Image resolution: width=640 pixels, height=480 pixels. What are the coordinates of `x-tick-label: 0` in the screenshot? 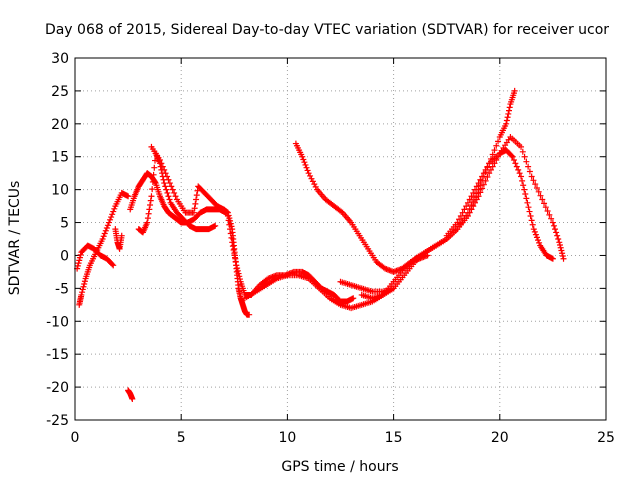 It's located at (75, 438).